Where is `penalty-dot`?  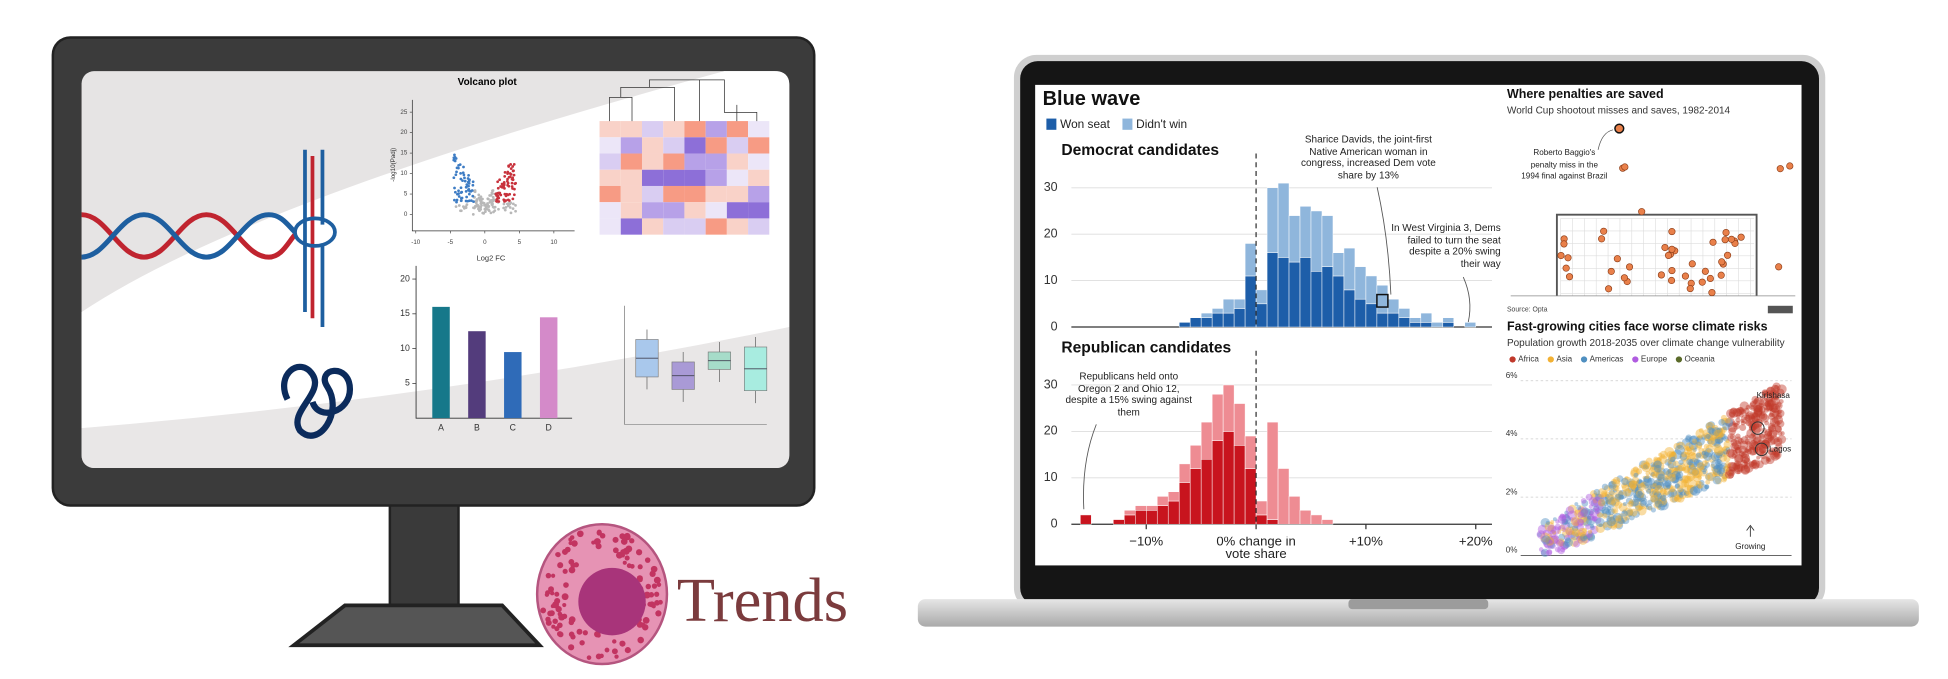 penalty-dot is located at coordinates (1705, 271).